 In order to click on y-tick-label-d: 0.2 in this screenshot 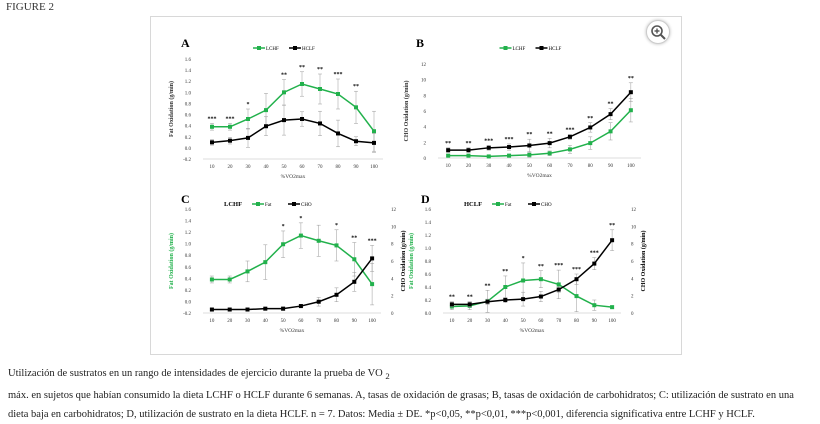, I will do `click(428, 301)`.